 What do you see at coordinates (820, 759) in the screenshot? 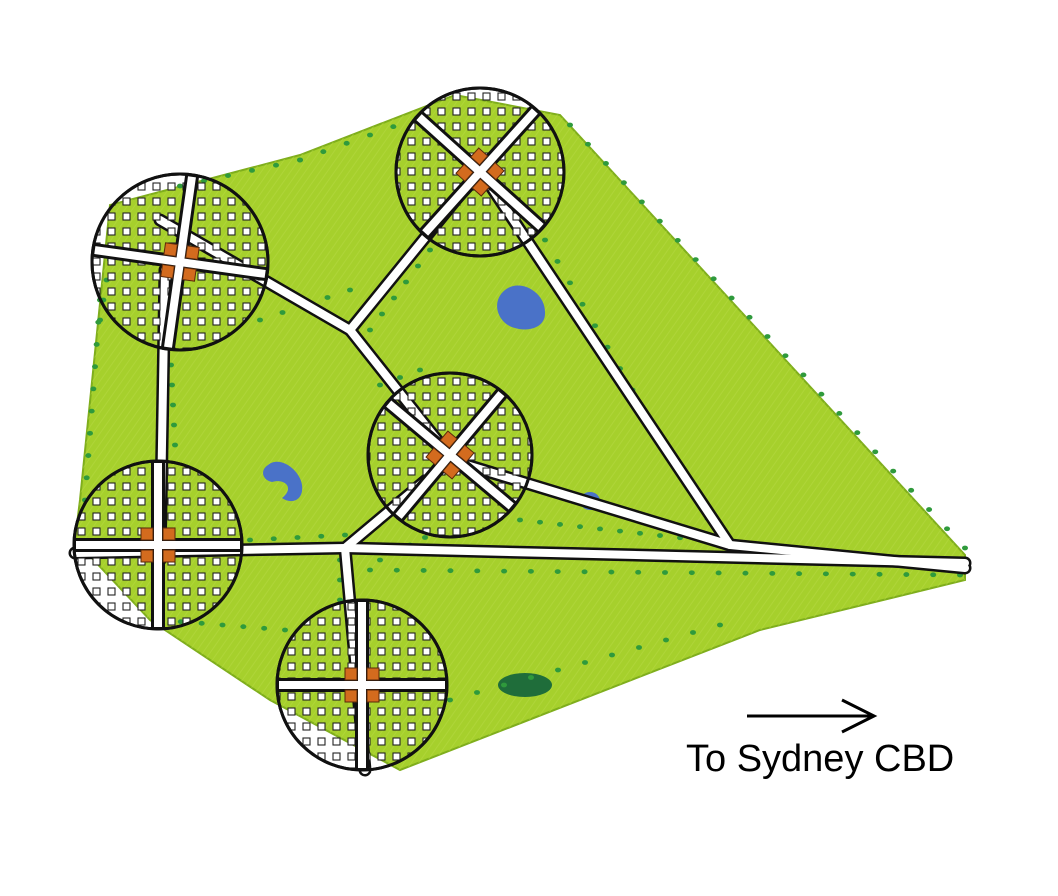
I see `direction-label: To Sydney CBD` at bounding box center [820, 759].